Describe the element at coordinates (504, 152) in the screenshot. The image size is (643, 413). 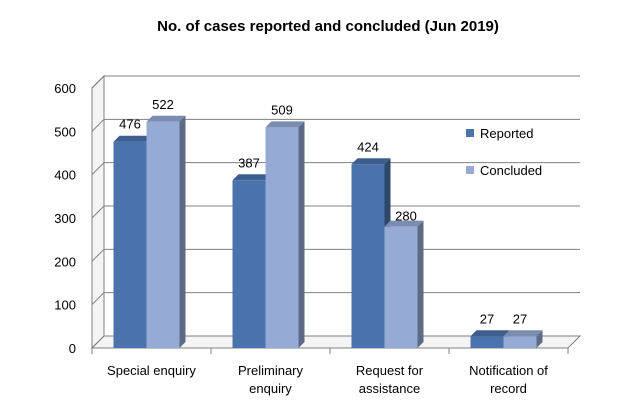
I see `legend: Reported Concluded` at that location.